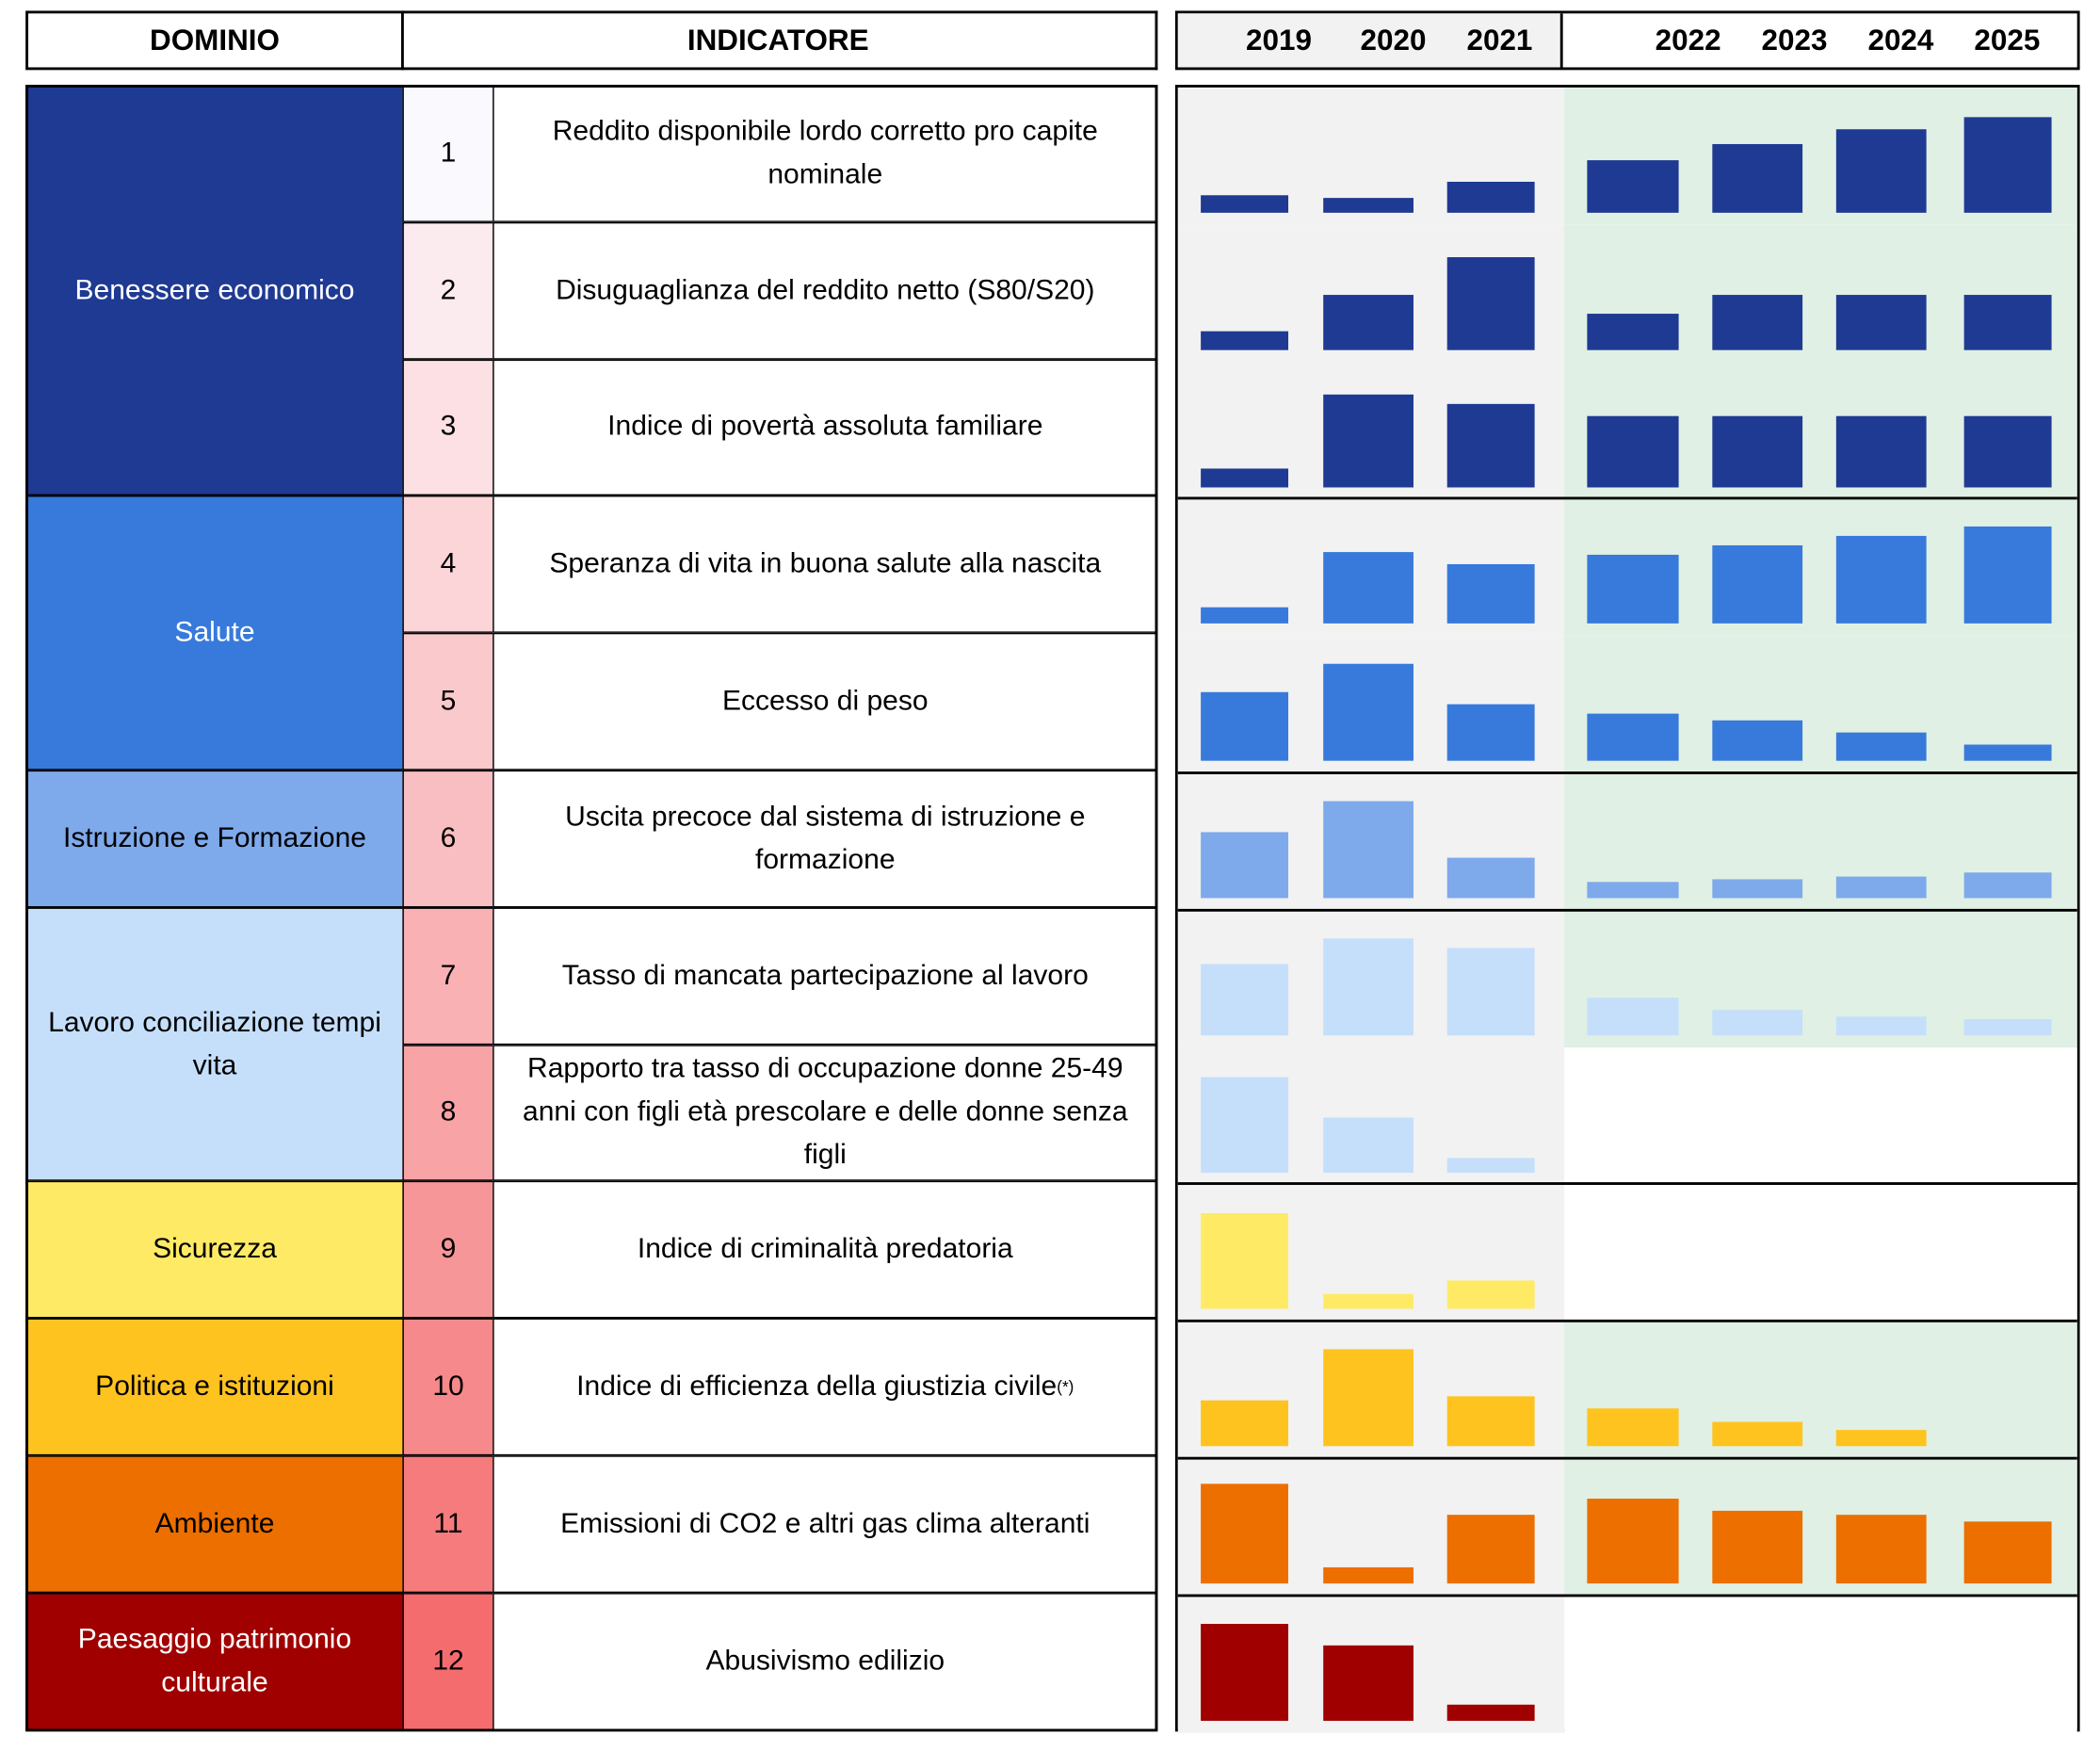  Describe the element at coordinates (1245, 1125) in the screenshot. I see `bar-8-2019` at that location.